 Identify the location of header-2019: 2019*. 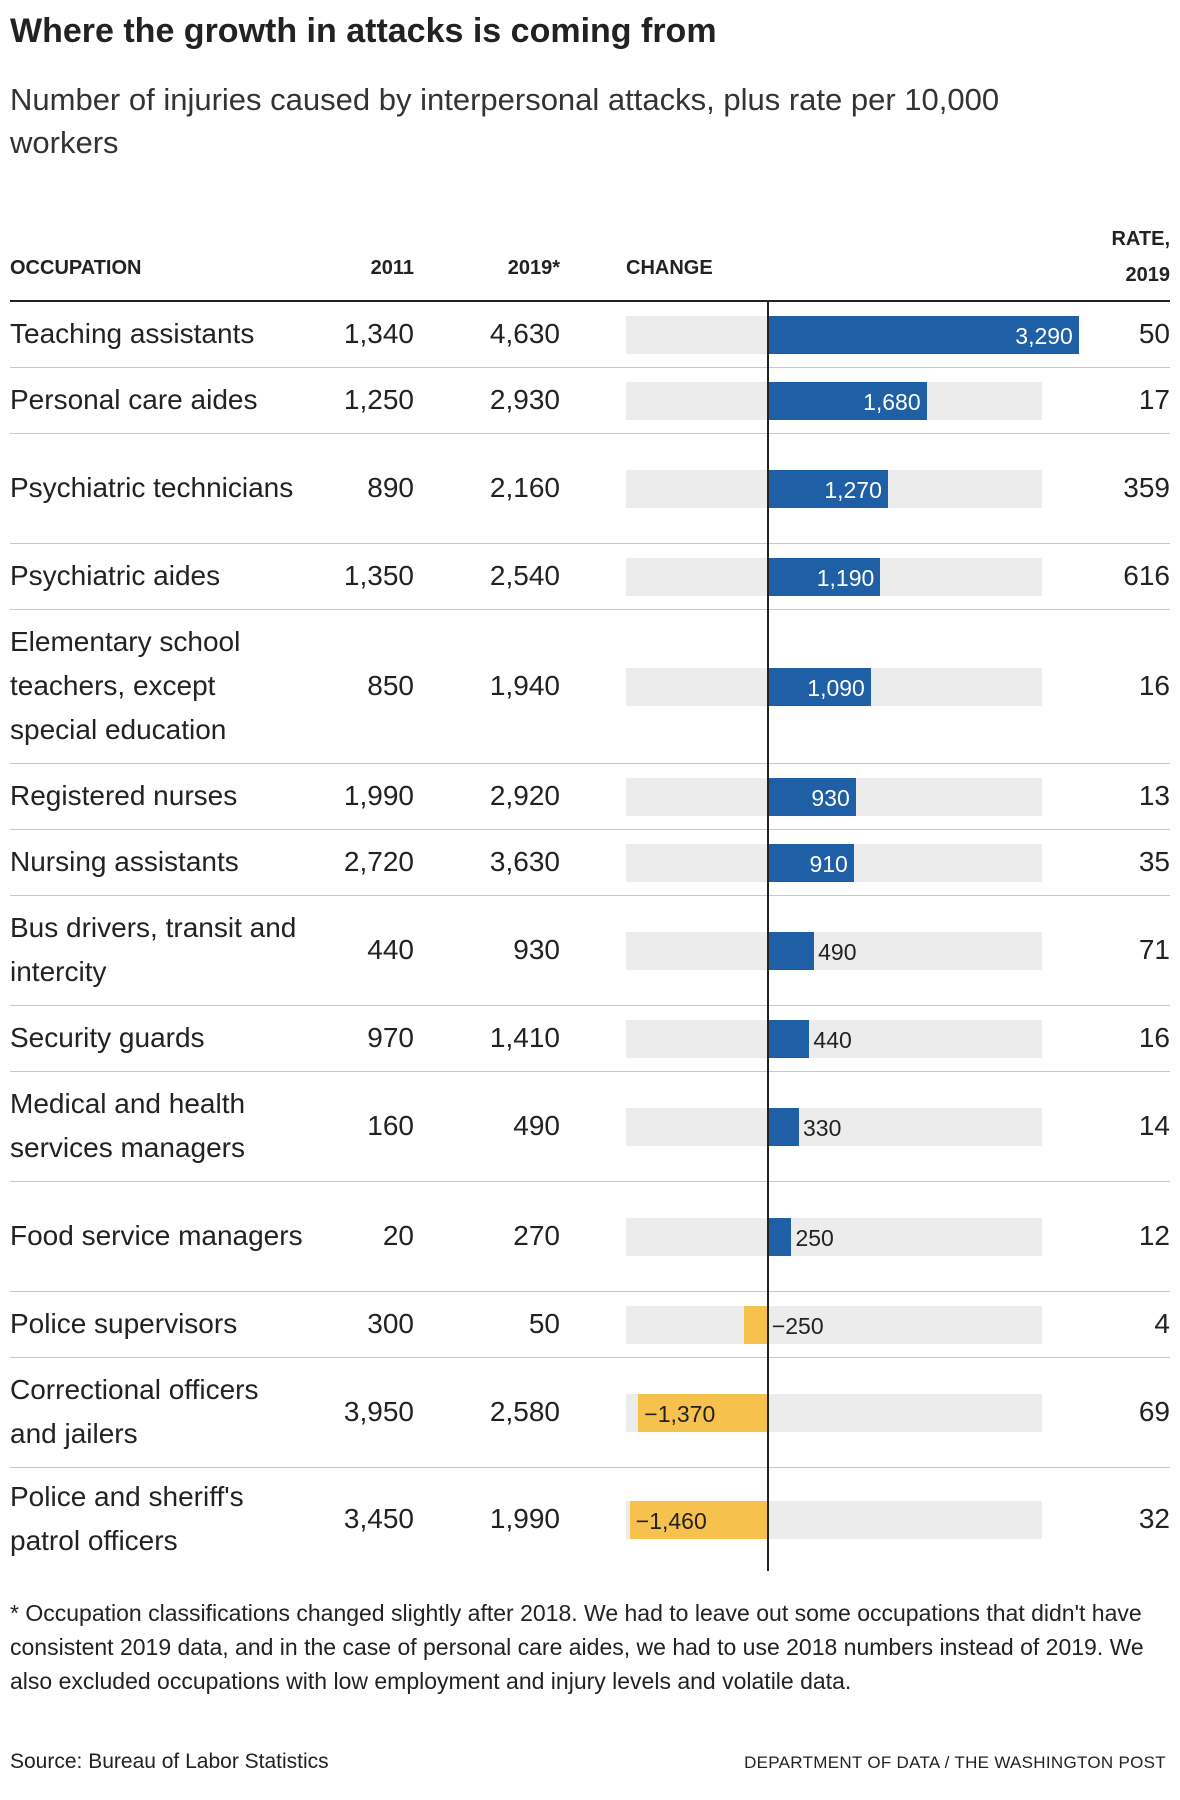
(533, 268).